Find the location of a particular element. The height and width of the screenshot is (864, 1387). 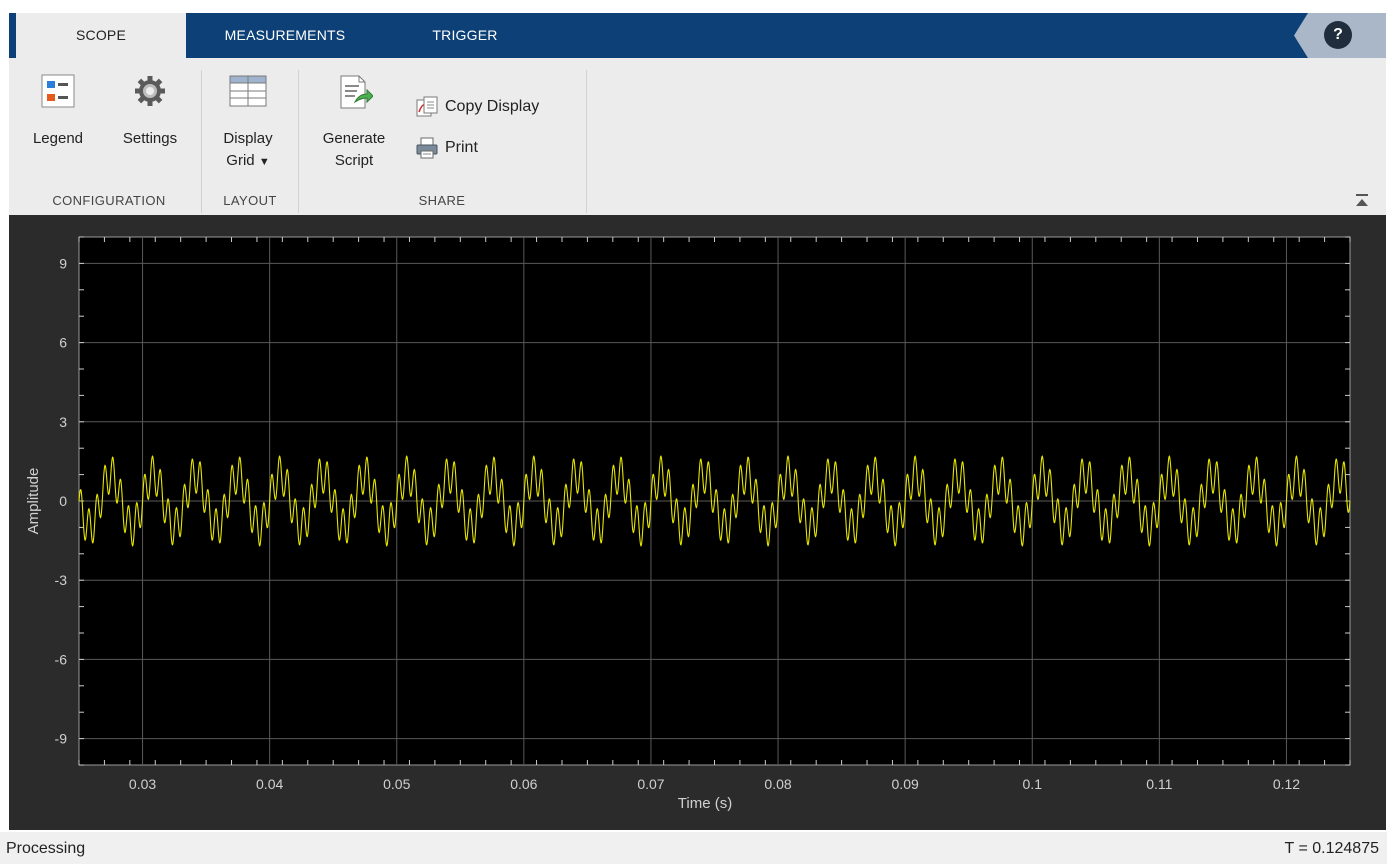

generate-script-icon is located at coordinates (356, 92).